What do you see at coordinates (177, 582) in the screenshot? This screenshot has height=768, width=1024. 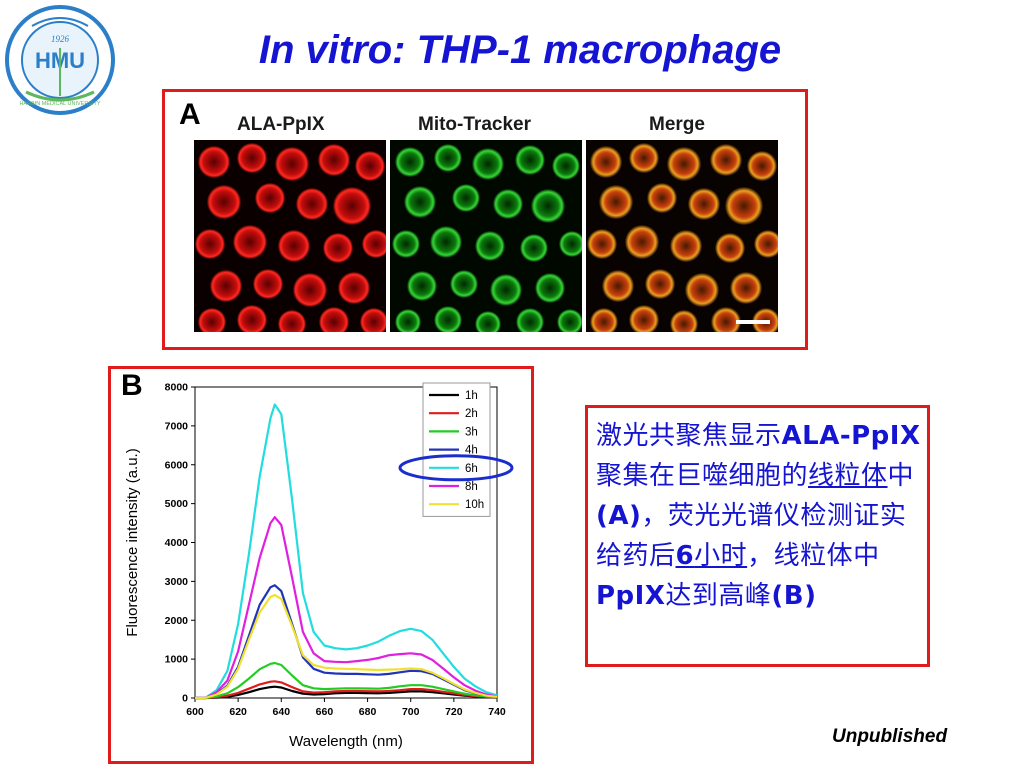 I see `y-tick-label: 3000` at bounding box center [177, 582].